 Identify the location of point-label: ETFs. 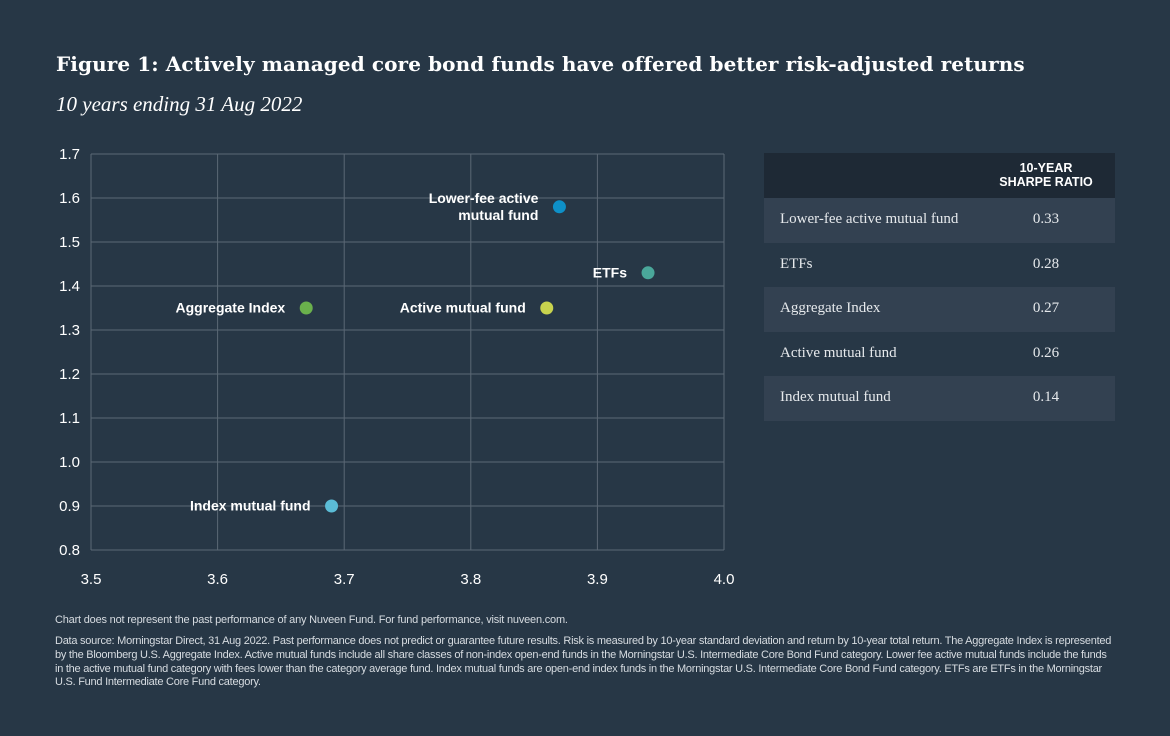
(610, 272).